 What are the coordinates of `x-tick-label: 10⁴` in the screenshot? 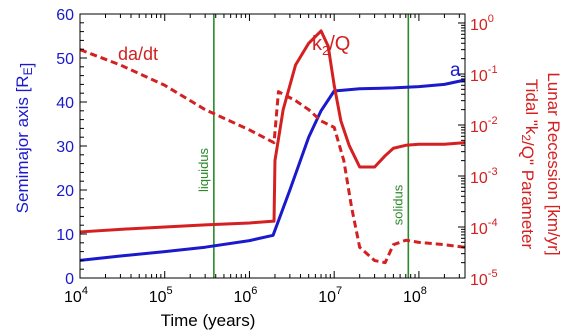 It's located at (76, 295).